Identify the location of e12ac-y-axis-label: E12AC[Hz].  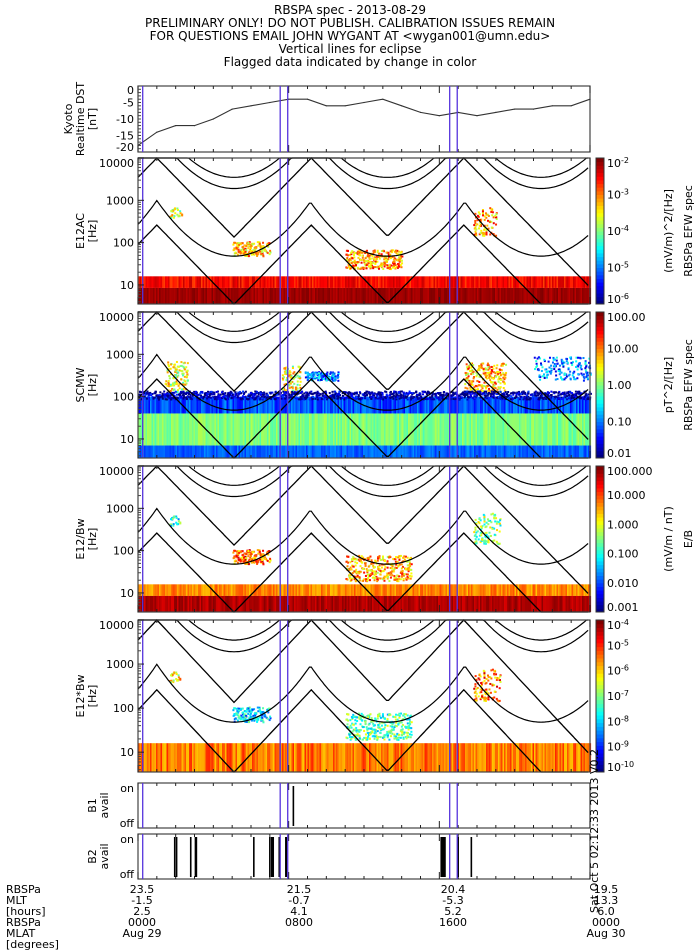
(86, 231).